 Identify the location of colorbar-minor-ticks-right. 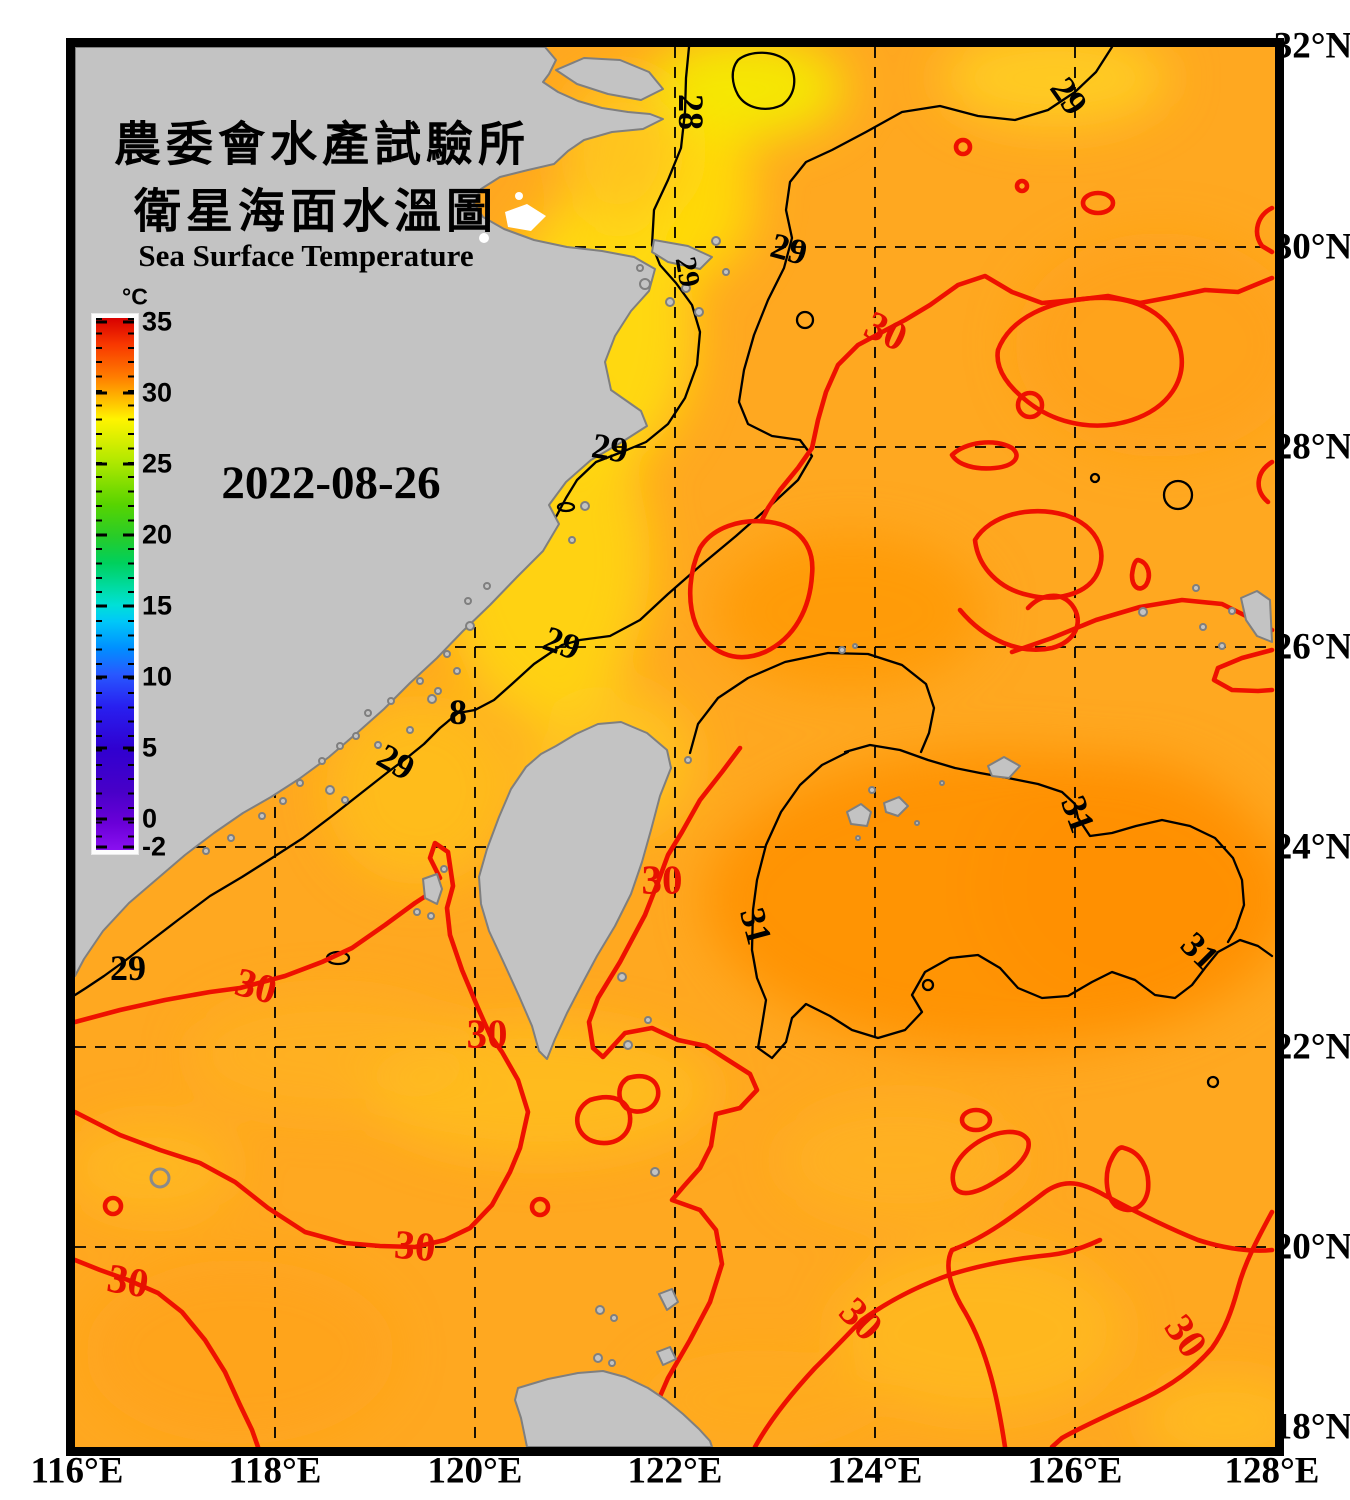
(131, 584).